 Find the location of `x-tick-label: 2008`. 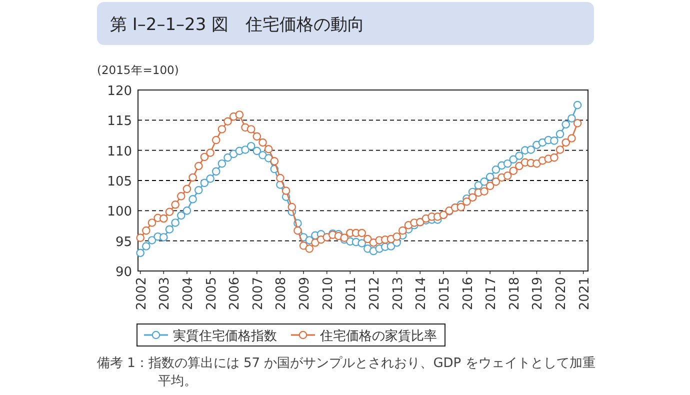

x-tick-label: 2008 is located at coordinates (282, 293).